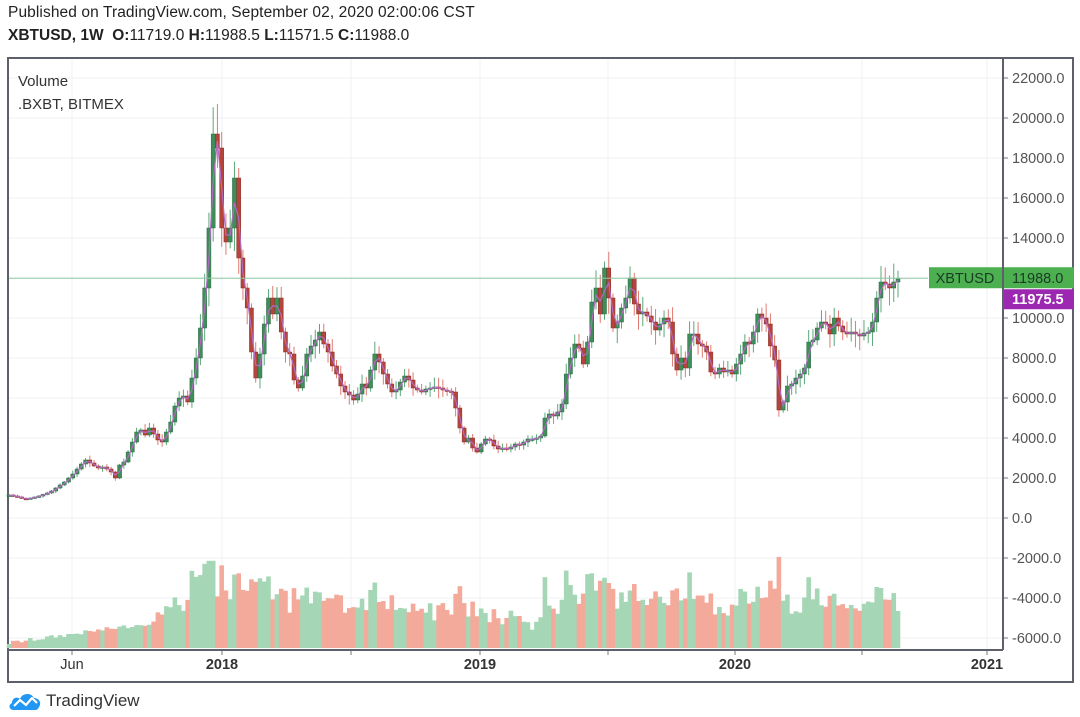  What do you see at coordinates (1036, 559) in the screenshot?
I see `svg-text: -2000.0` at bounding box center [1036, 559].